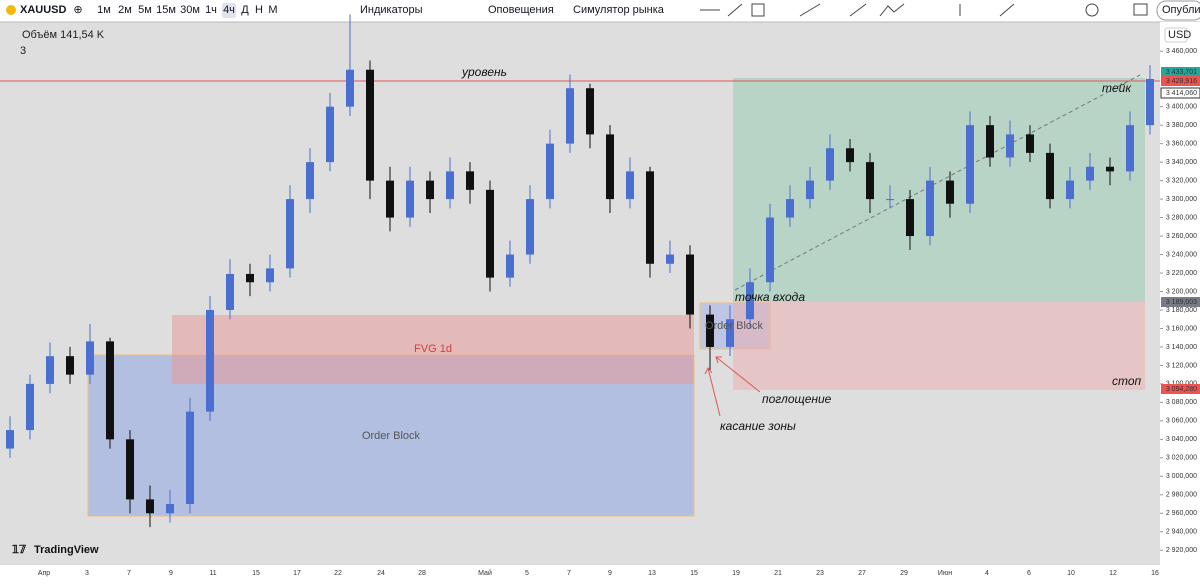  I want to click on interval: 5м, so click(145, 10).